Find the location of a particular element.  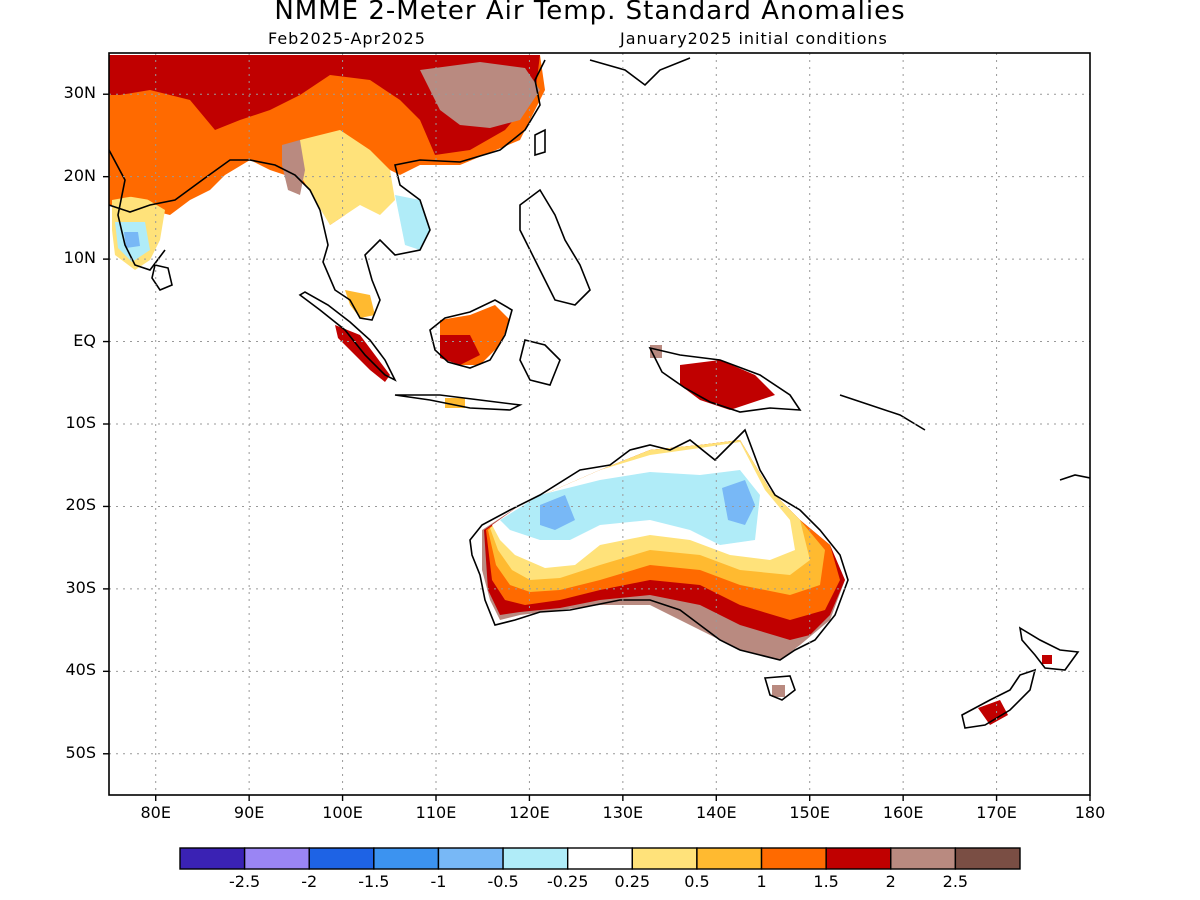

lon-tick-label: 100E is located at coordinates (342, 812).